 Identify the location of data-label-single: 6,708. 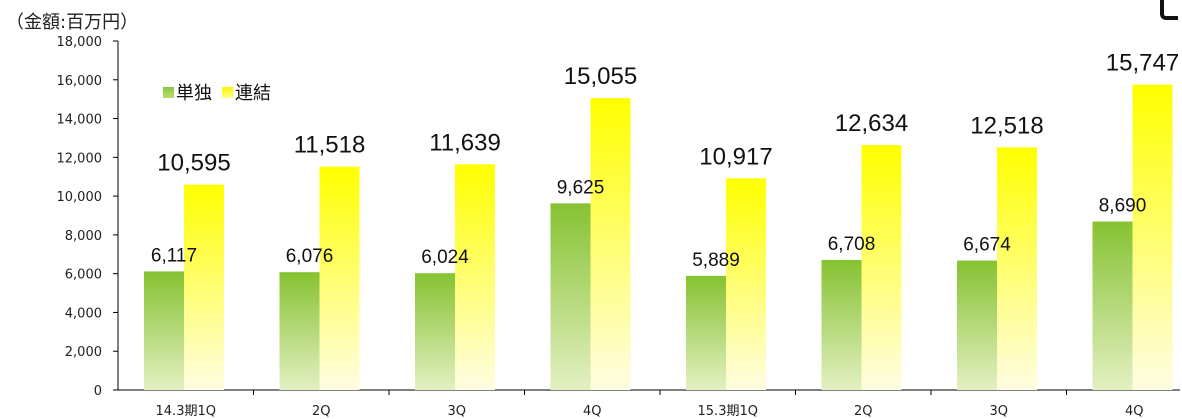
(852, 244).